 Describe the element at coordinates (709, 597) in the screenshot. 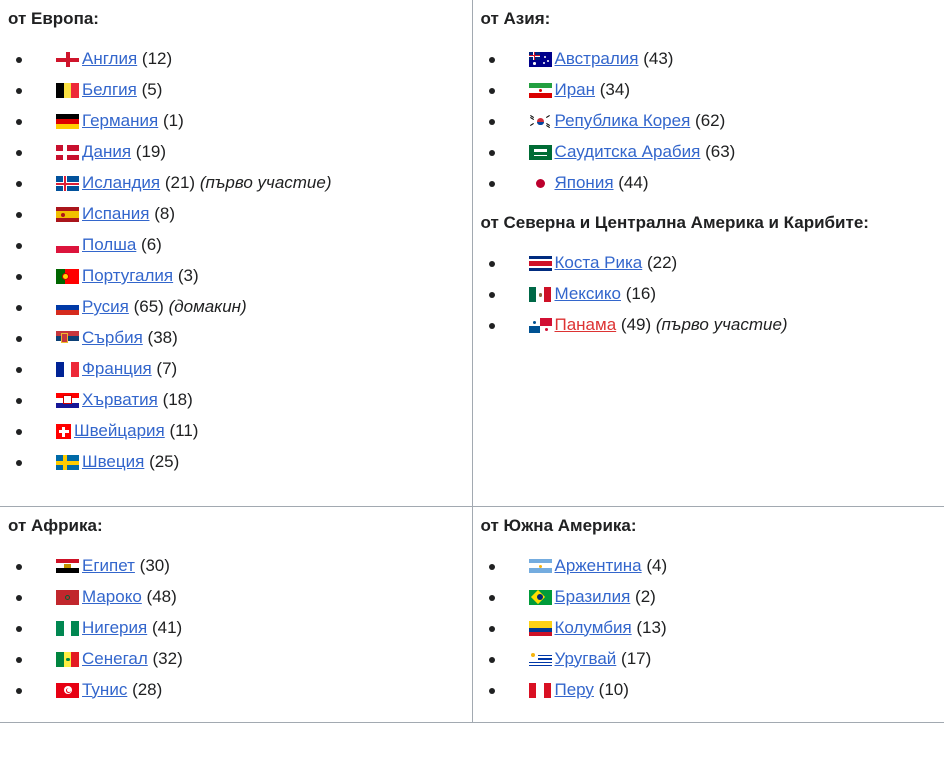

I see `list-item: Бразилия (2)` at that location.